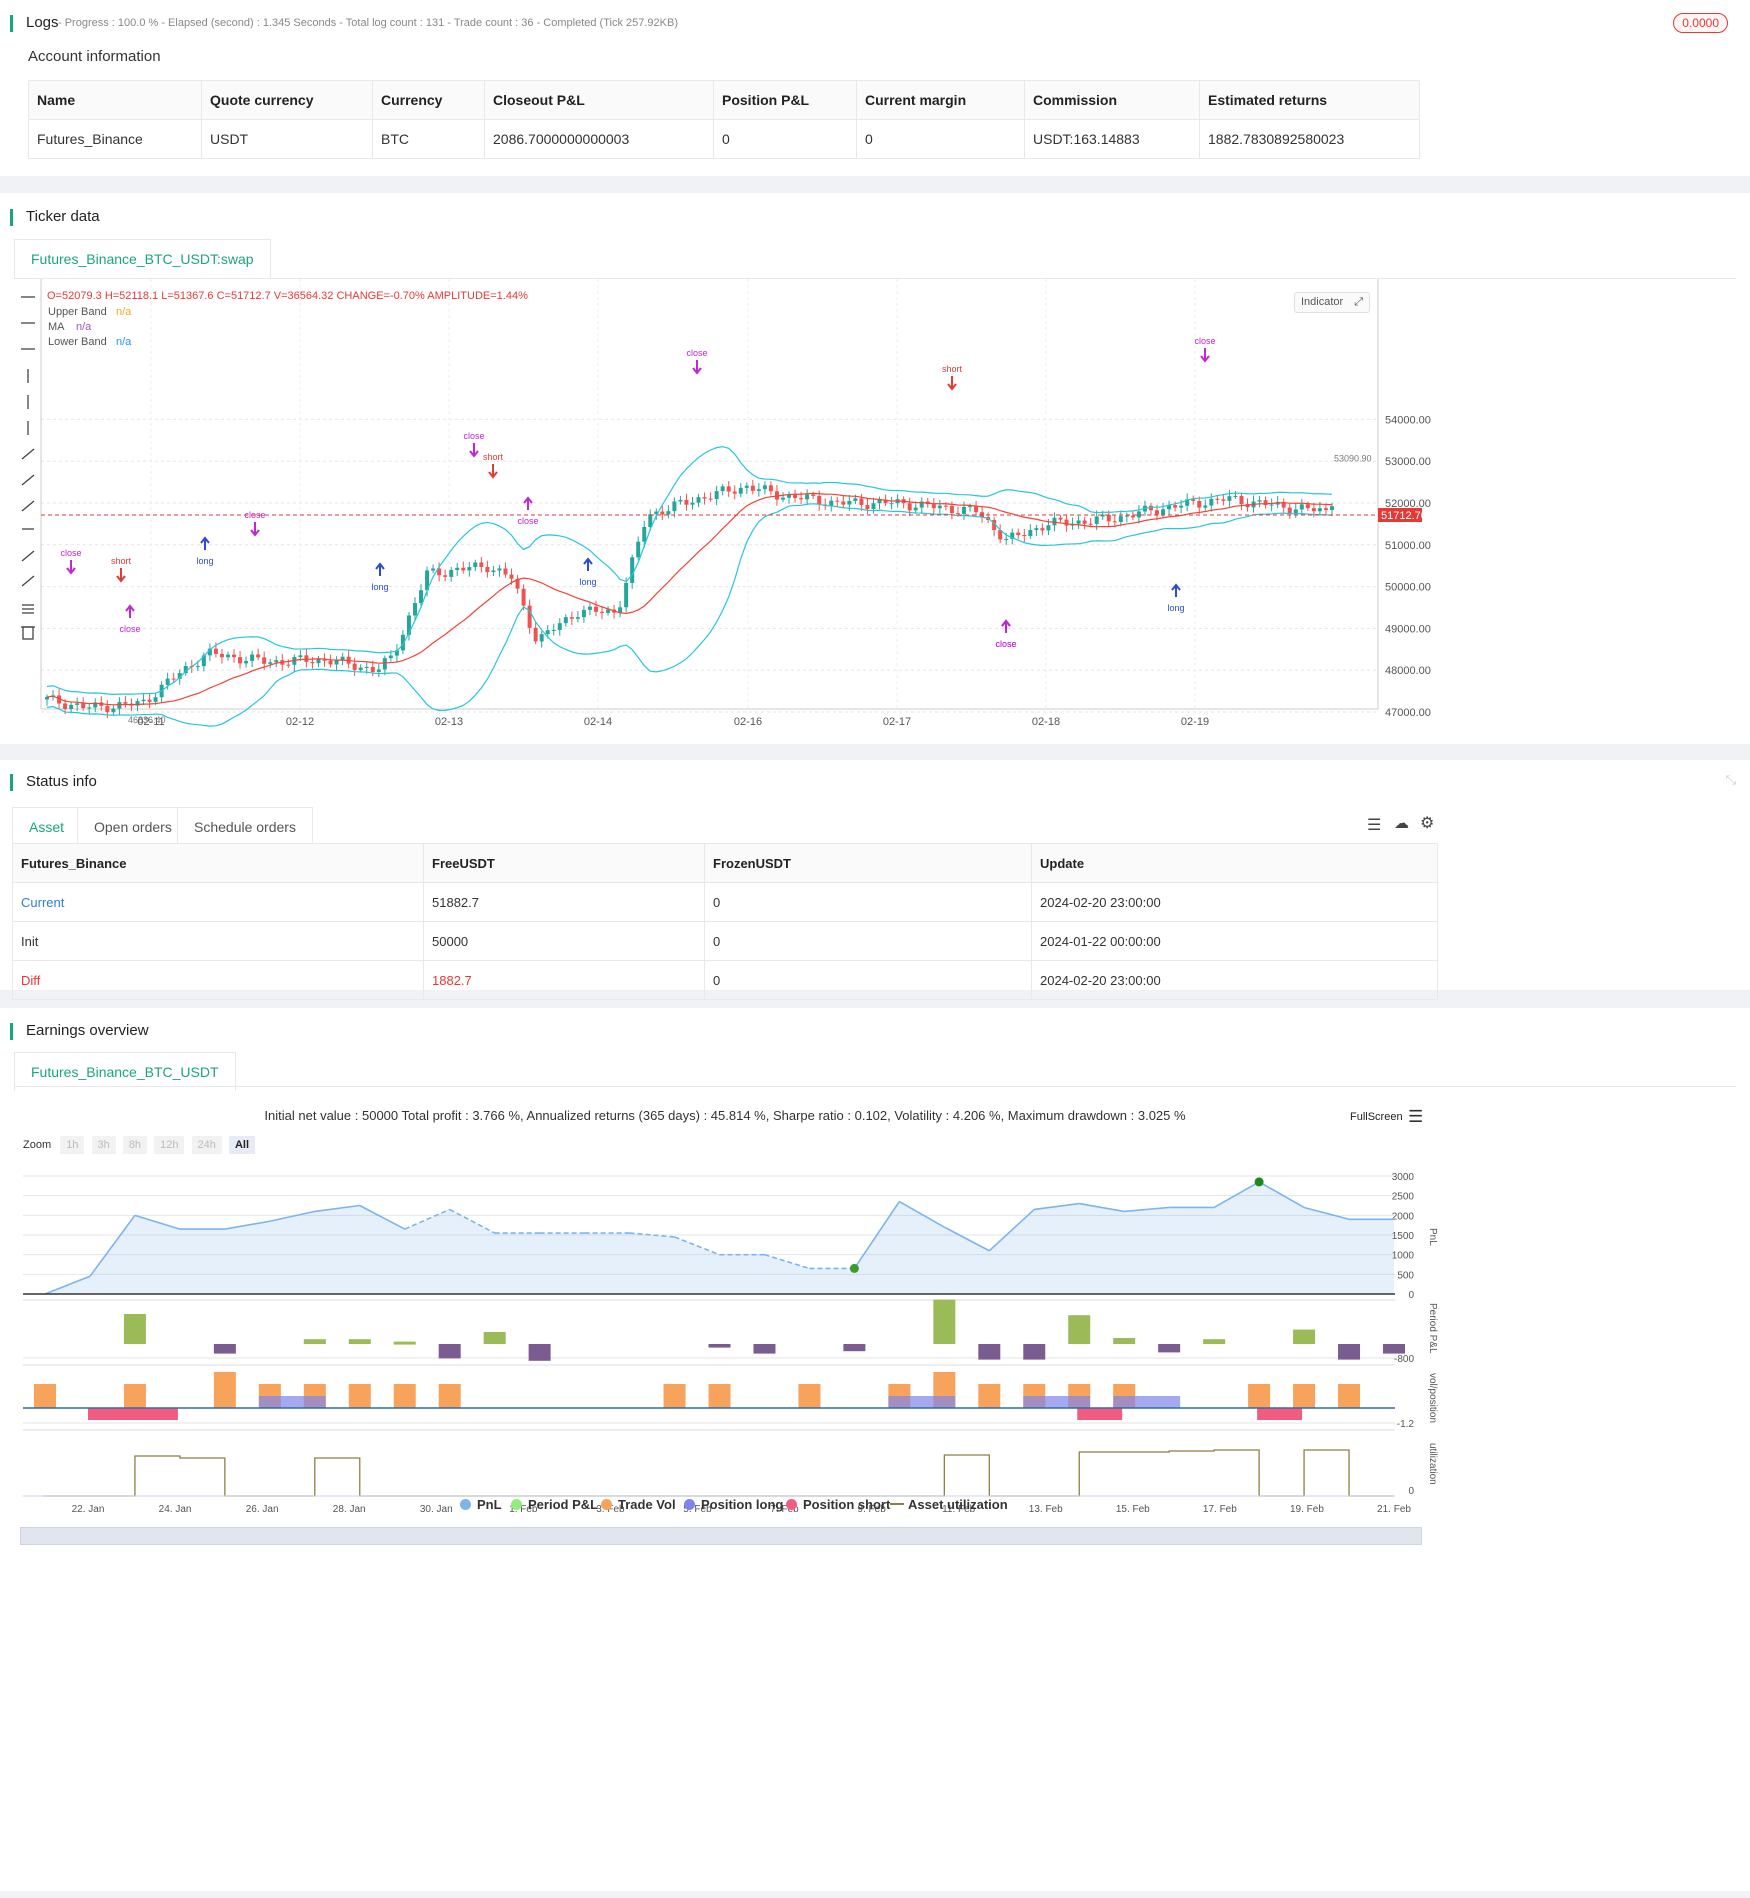 The height and width of the screenshot is (1898, 1750). Describe the element at coordinates (1359, 302) in the screenshot. I see `expand-icon: ⤢` at that location.